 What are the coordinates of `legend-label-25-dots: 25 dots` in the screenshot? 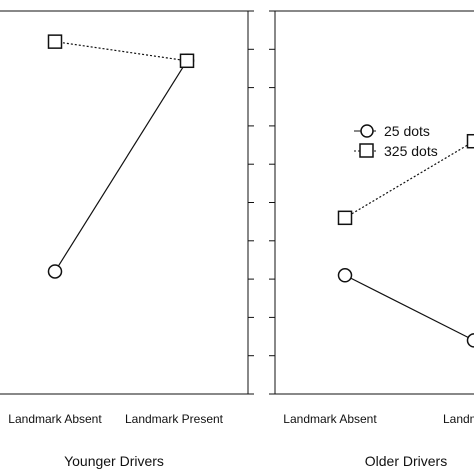 It's located at (407, 131).